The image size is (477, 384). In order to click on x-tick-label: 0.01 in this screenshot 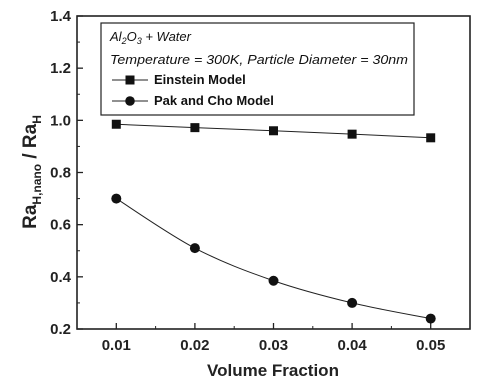, I will do `click(116, 345)`.